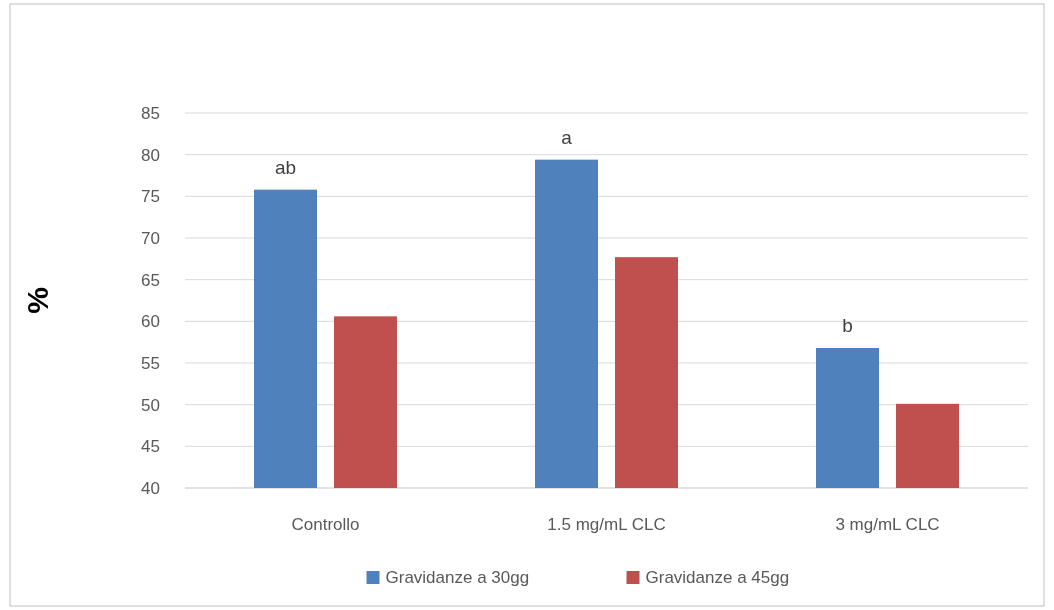  Describe the element at coordinates (150, 238) in the screenshot. I see `y-tick-label: 70` at that location.